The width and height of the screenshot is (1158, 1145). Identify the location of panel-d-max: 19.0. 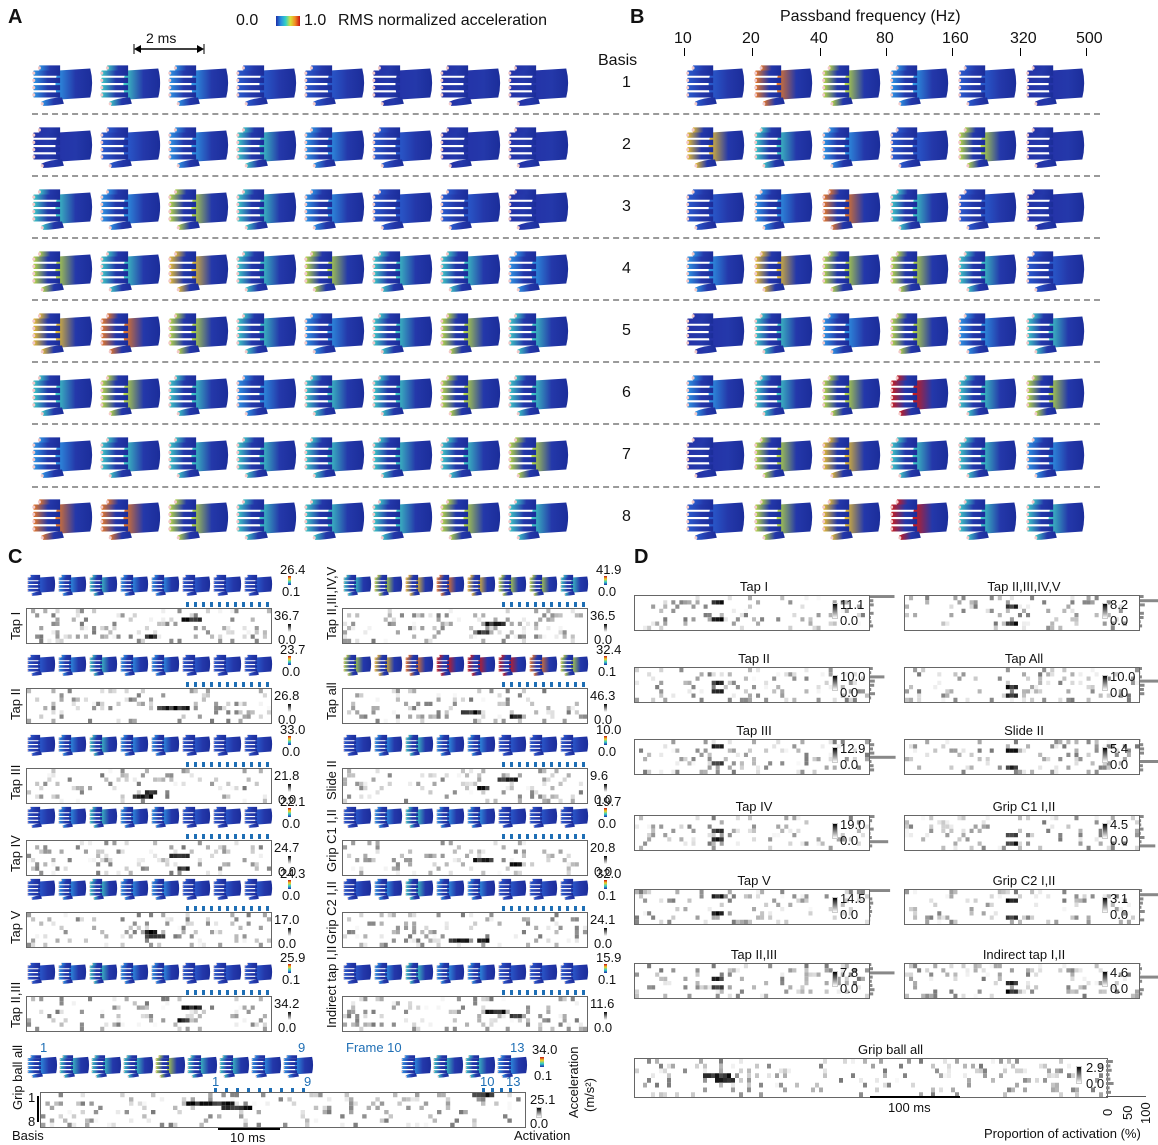
(852, 824).